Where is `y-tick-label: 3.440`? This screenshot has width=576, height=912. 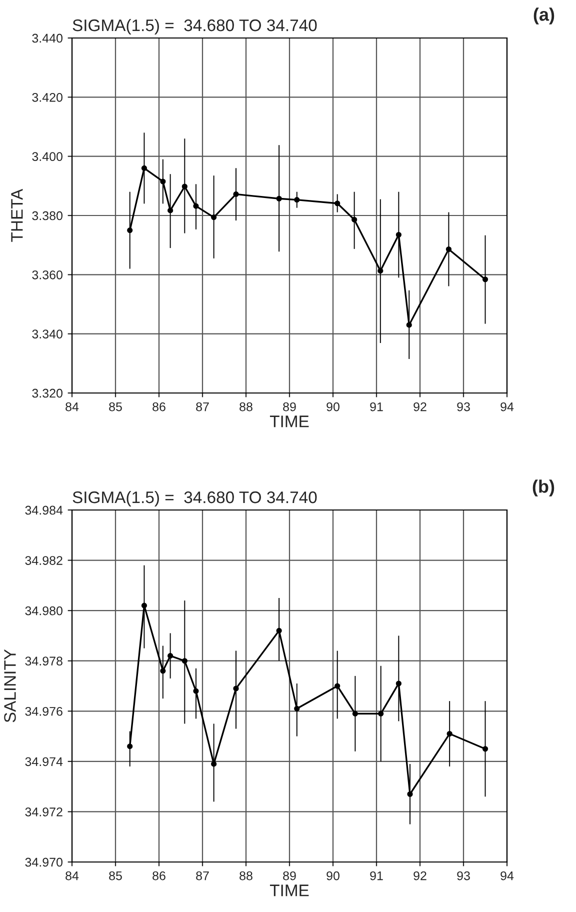
y-tick-label: 3.440 is located at coordinates (47, 38).